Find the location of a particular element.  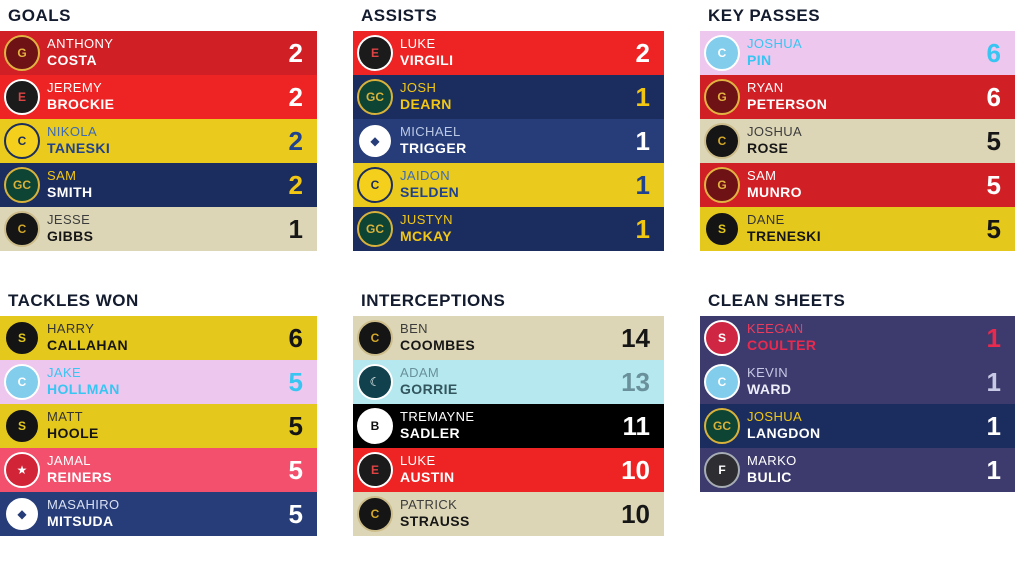

player-row: G ANTHONY COSTA 2 is located at coordinates (158, 53).